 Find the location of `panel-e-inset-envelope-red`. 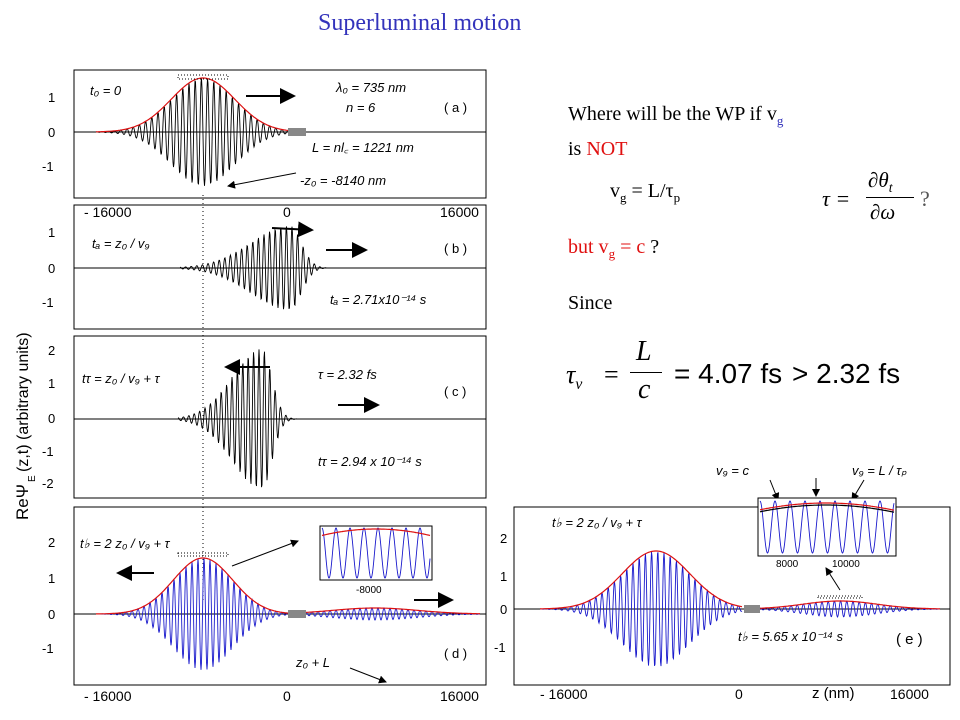

panel-e-inset-envelope-red is located at coordinates (827, 506).